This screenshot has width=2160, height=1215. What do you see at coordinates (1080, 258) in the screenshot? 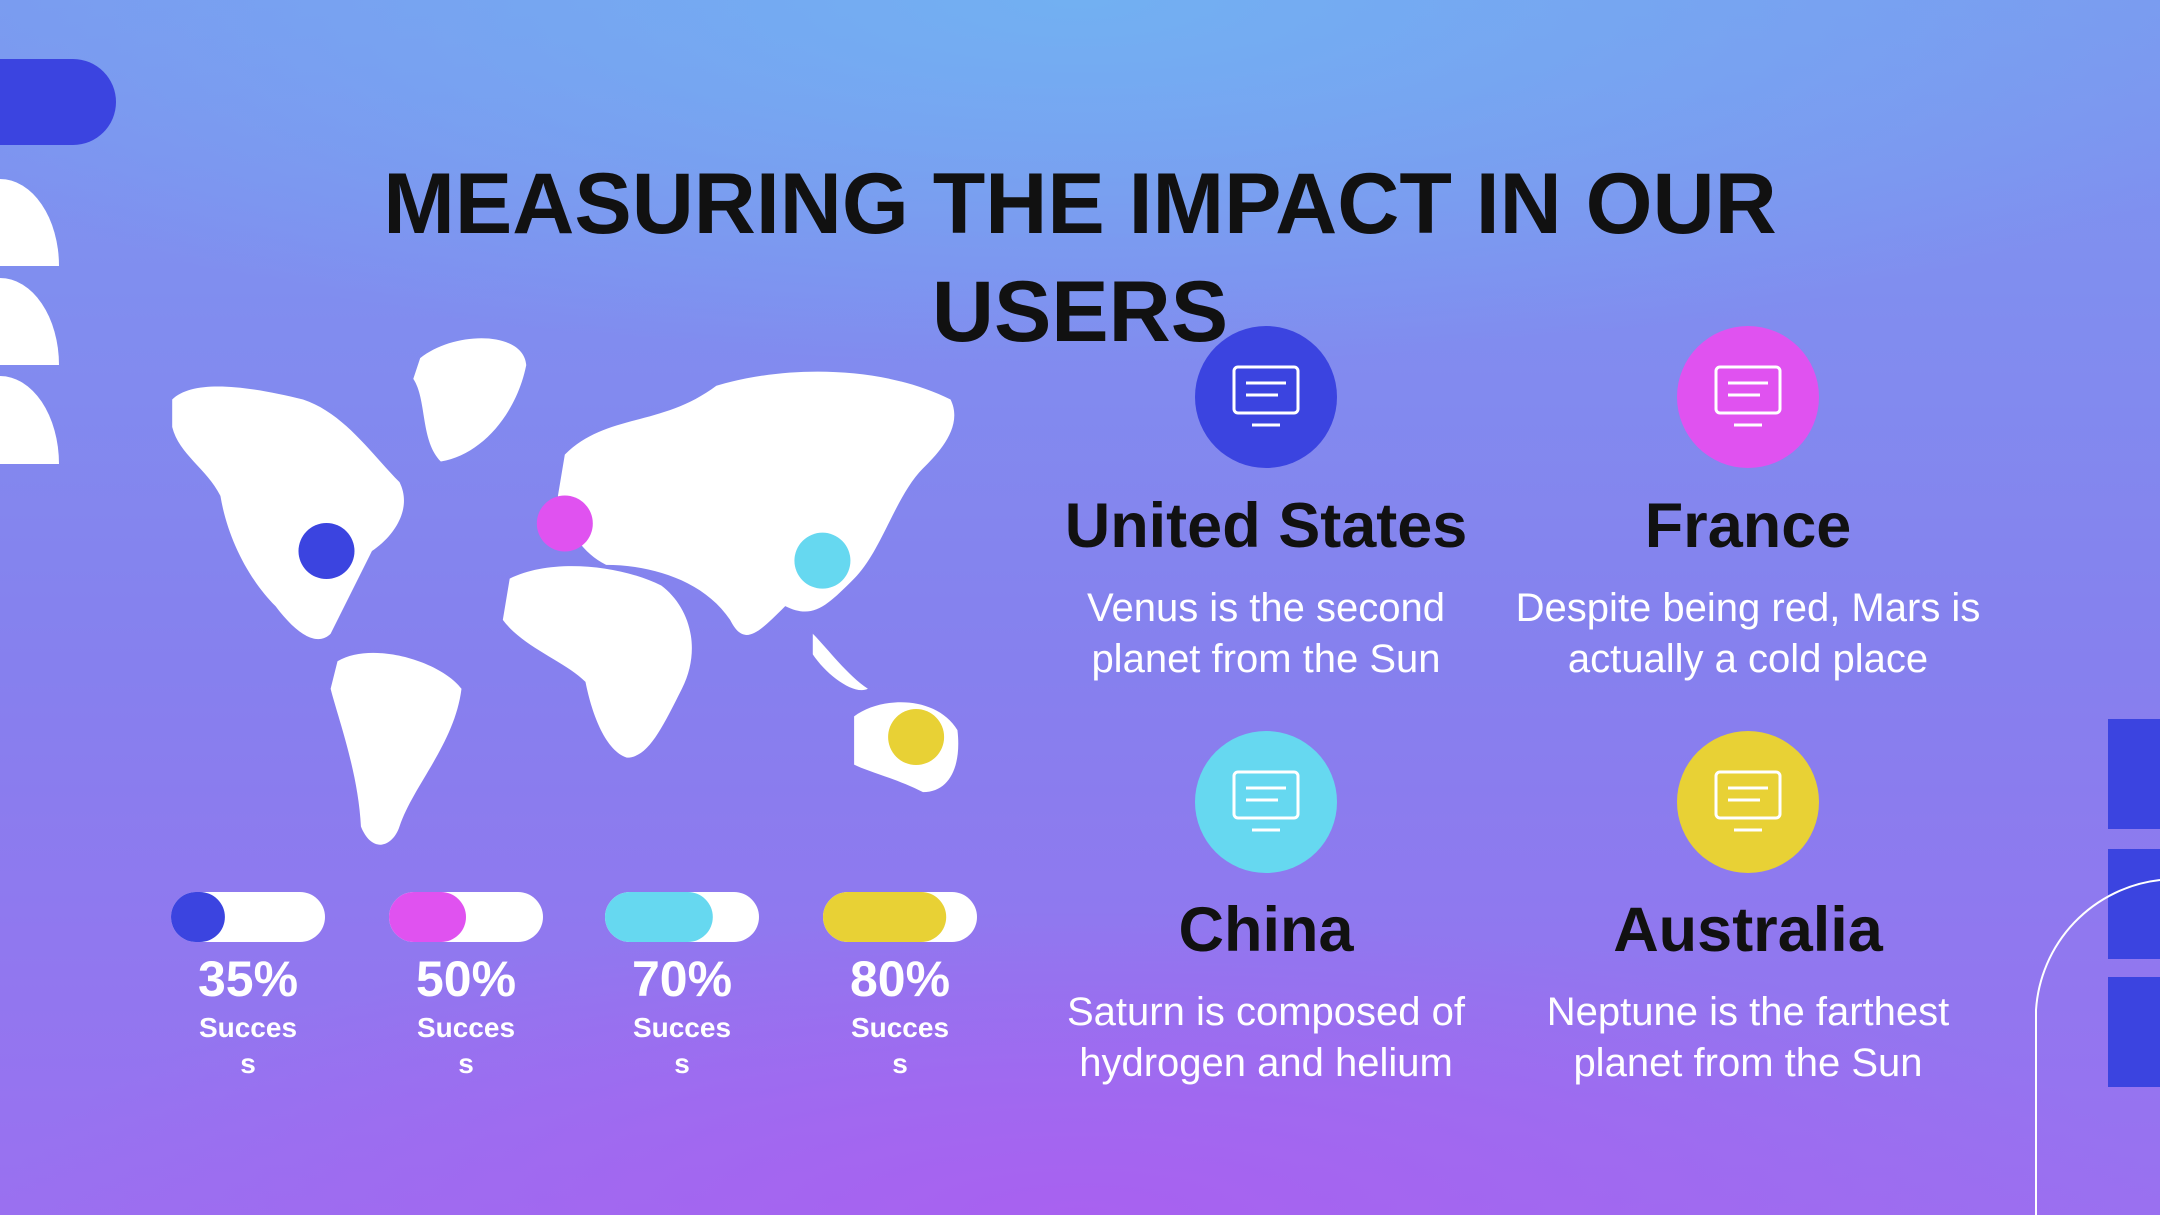
I see `title: MEASURING THE IMPACT IN OUR USERS` at bounding box center [1080, 258].